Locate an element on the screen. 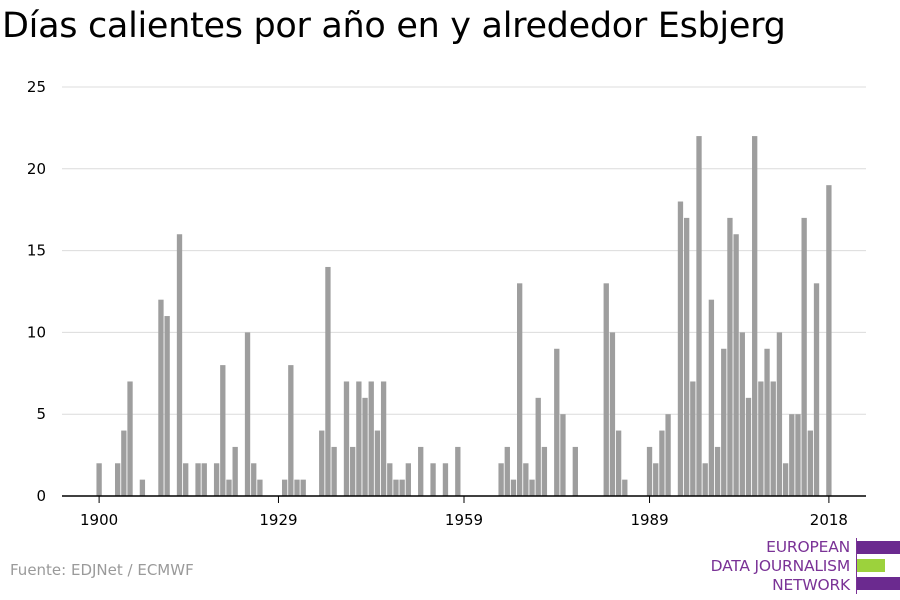 This screenshot has height=600, width=900. y-tick-label: 25 is located at coordinates (36, 87).